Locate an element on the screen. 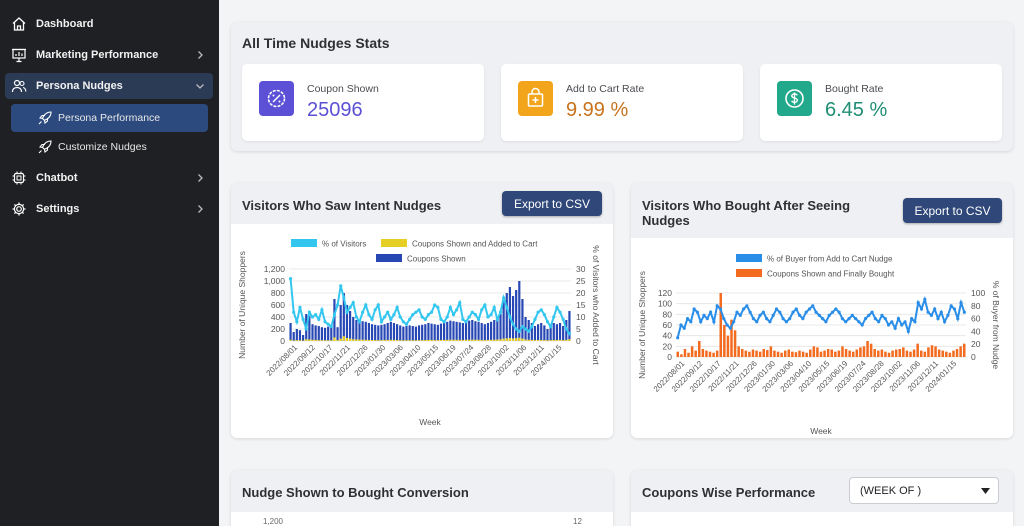  y2-tick-label: 10 is located at coordinates (581, 317).